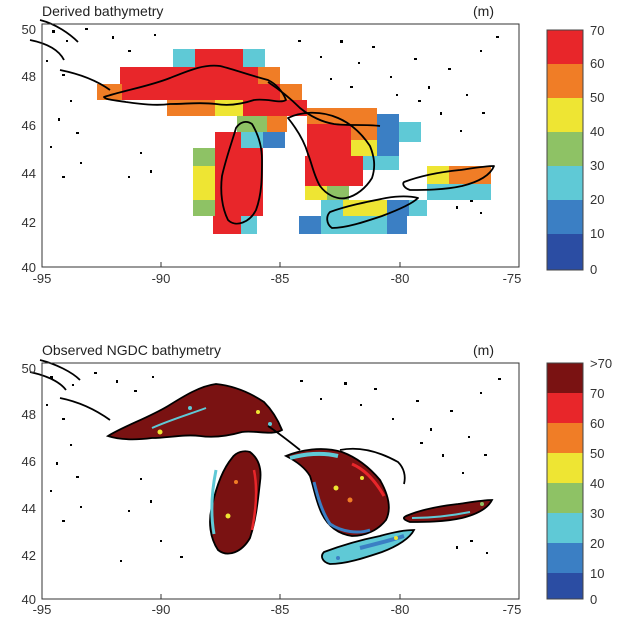 Image resolution: width=624 pixels, height=626 pixels. I want to click on st-marys-river, so click(324, 104).